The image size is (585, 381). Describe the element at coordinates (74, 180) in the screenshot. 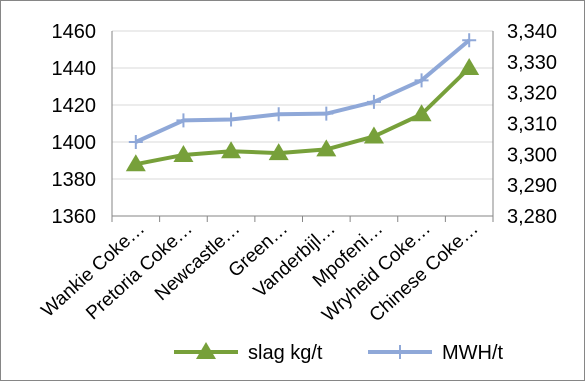

I see `y-left-tick-label: 1380` at that location.